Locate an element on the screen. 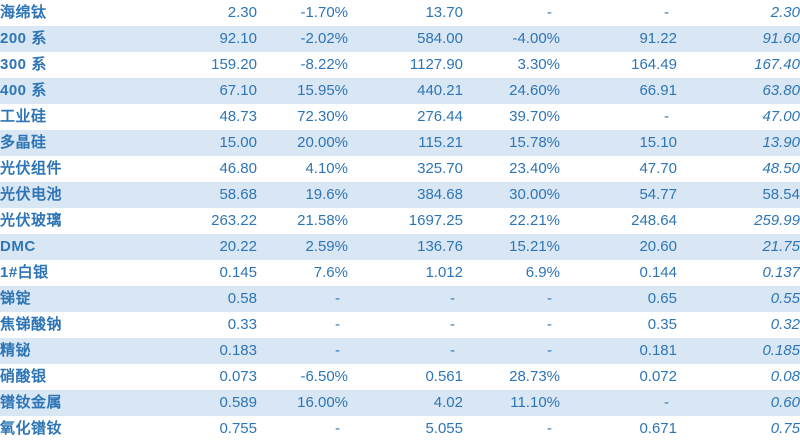 This screenshot has height=443, width=800. cell-value: 164.49 is located at coordinates (654, 64).